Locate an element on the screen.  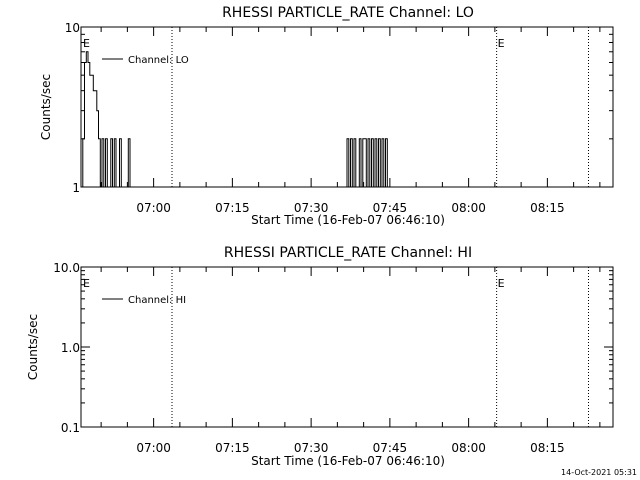
chart-title: RHESSI PARTICLE_RATE Channel: HI is located at coordinates (348, 253).